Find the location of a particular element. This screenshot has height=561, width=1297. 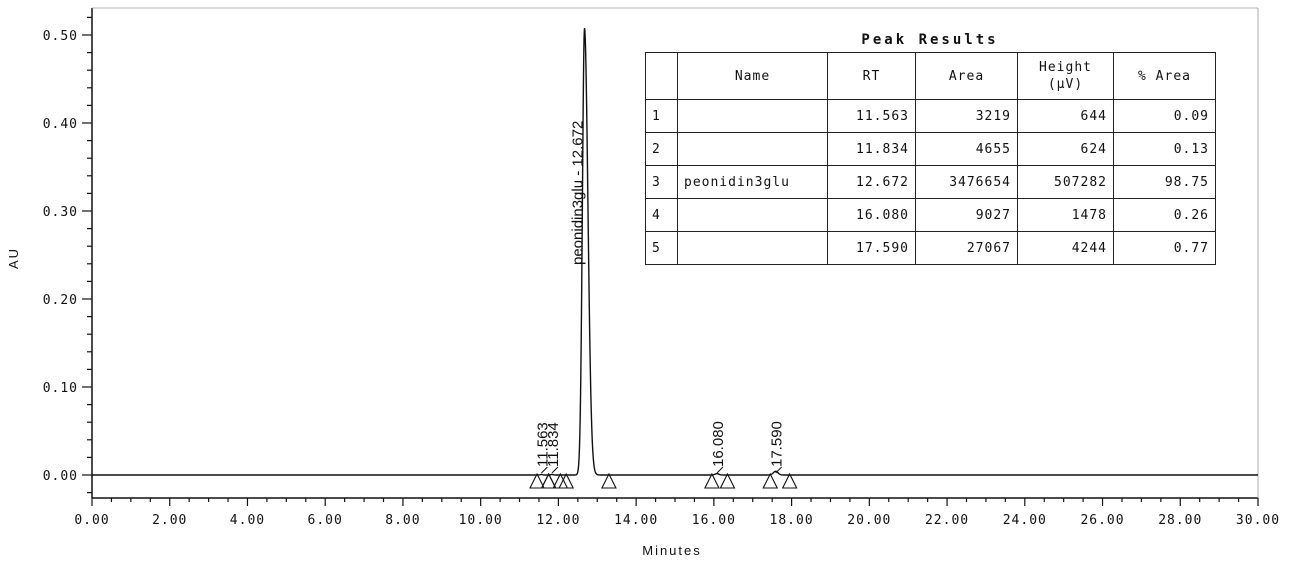

y-tick-label: 0.40 is located at coordinates (60, 124).